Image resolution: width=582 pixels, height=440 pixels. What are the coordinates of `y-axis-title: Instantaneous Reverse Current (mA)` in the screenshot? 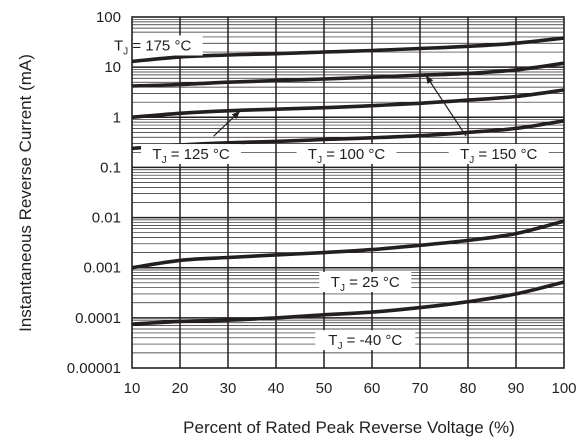 It's located at (25, 193).